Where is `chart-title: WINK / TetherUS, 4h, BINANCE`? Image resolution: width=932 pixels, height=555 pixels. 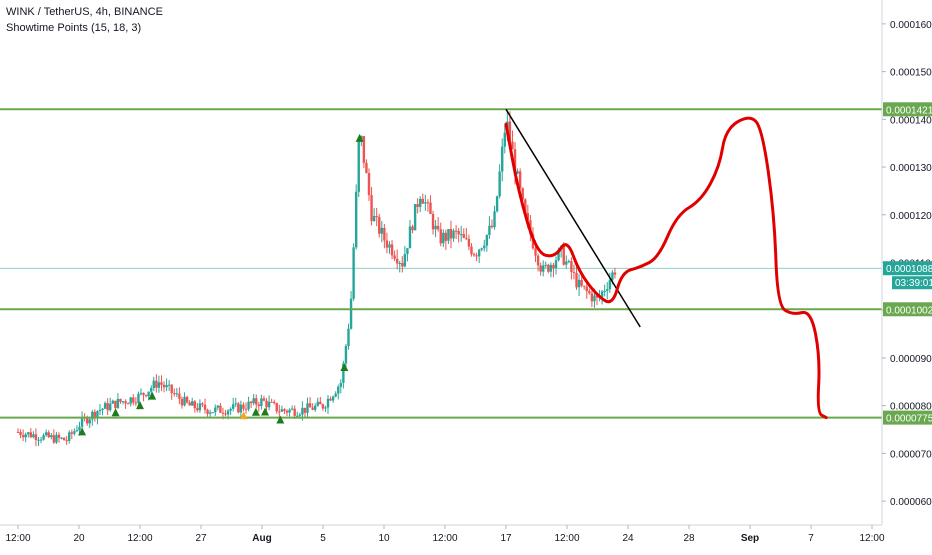 chart-title: WINK / TetherUS, 4h, BINANCE is located at coordinates (84, 12).